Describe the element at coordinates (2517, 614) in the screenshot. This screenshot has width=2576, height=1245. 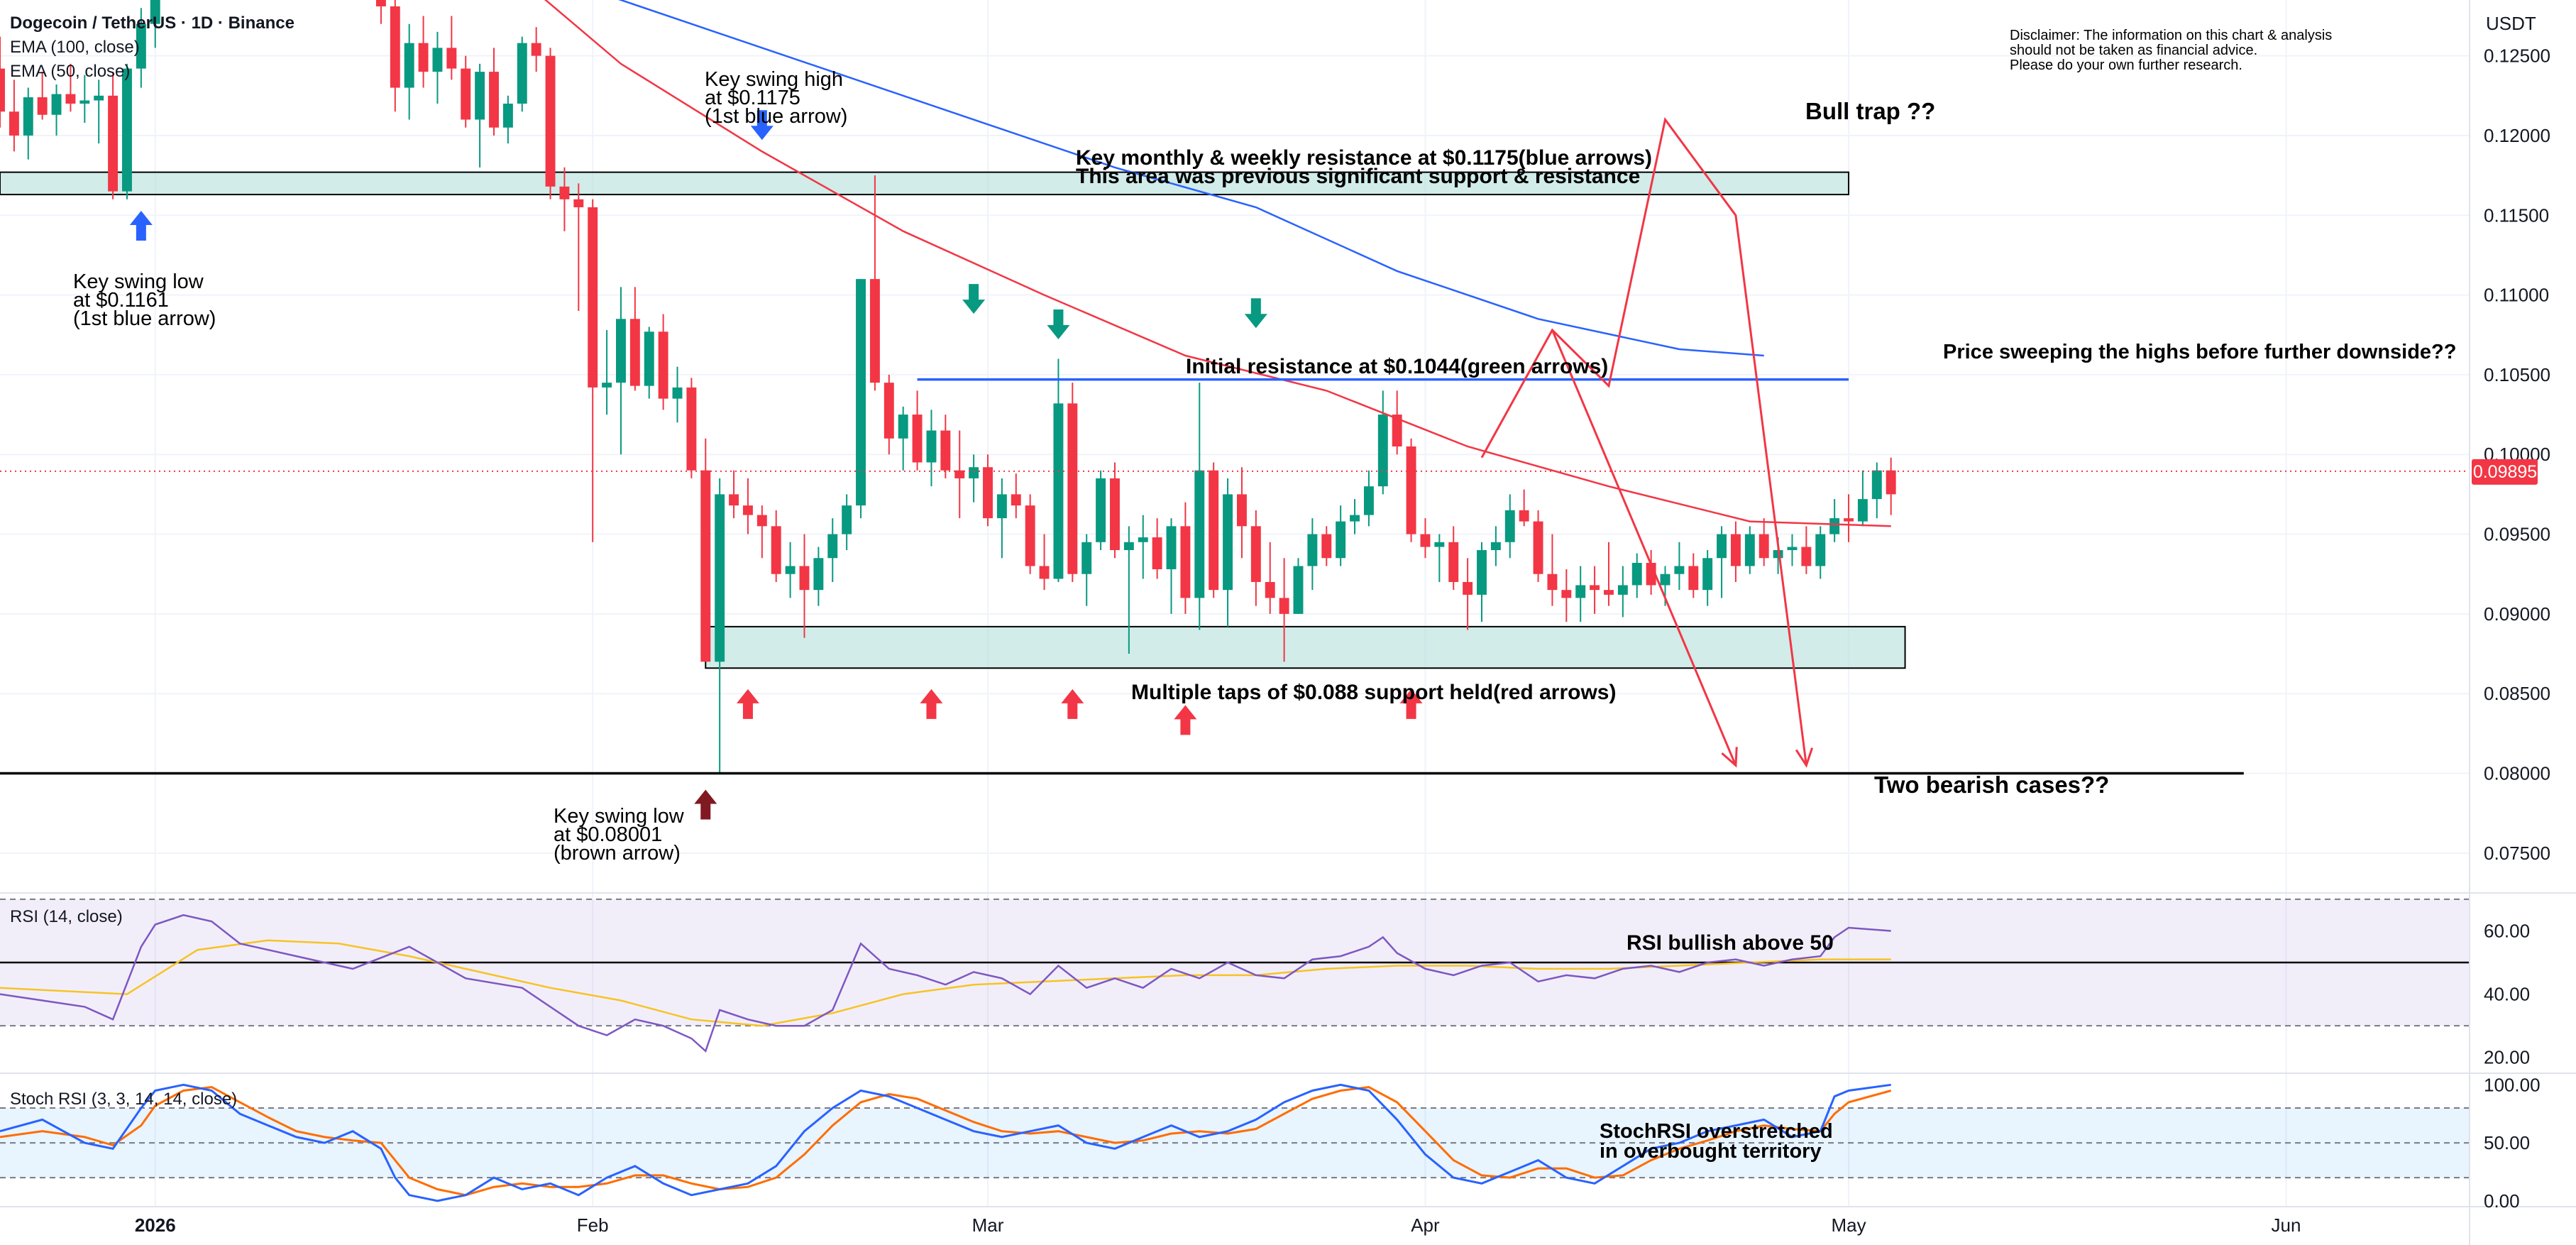
I see `price-tick-label: 0.09000` at that location.